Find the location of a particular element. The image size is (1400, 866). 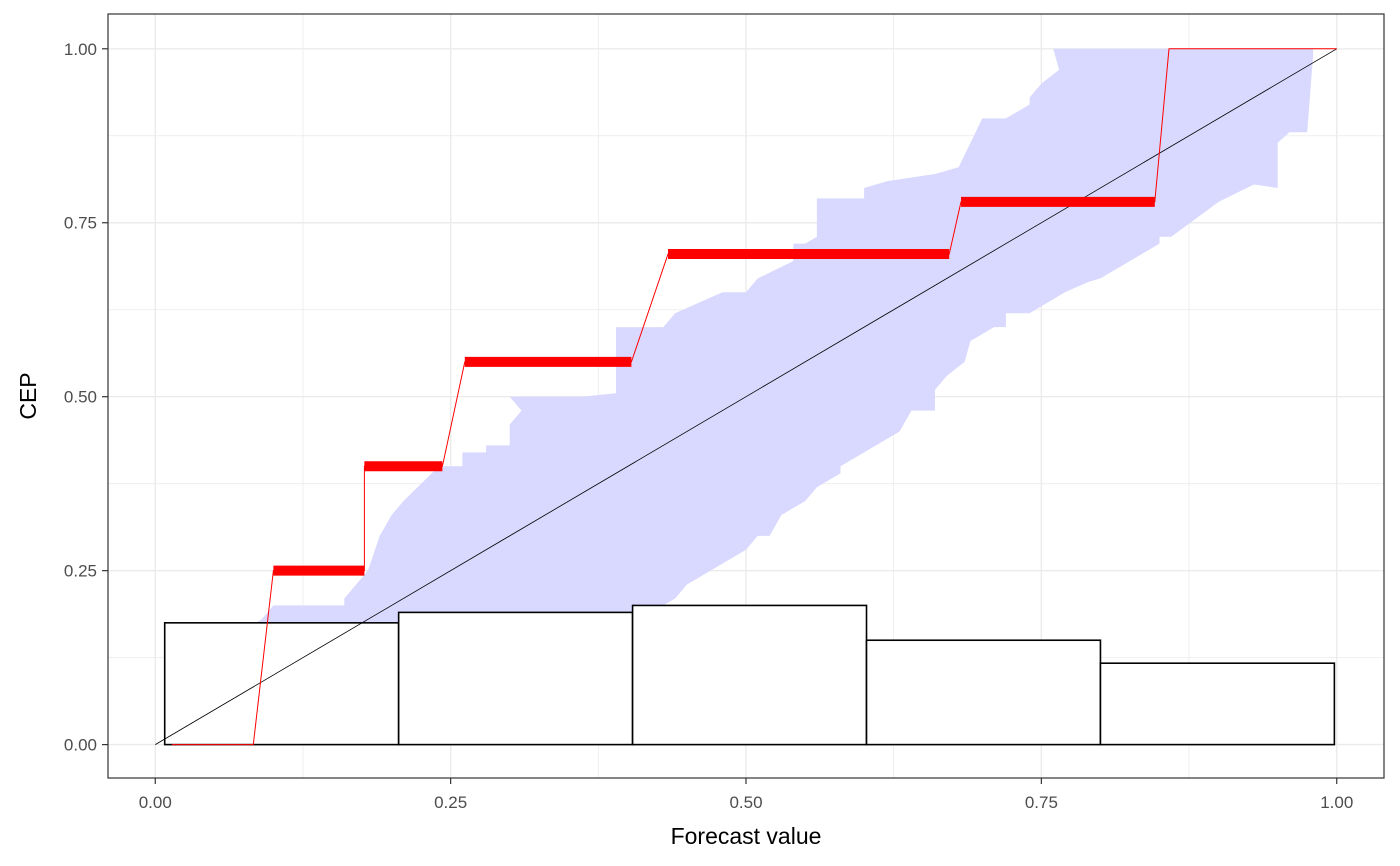

y-axis: 0.00 0.25 0.50 0.75 1.00 is located at coordinates (86, 397).